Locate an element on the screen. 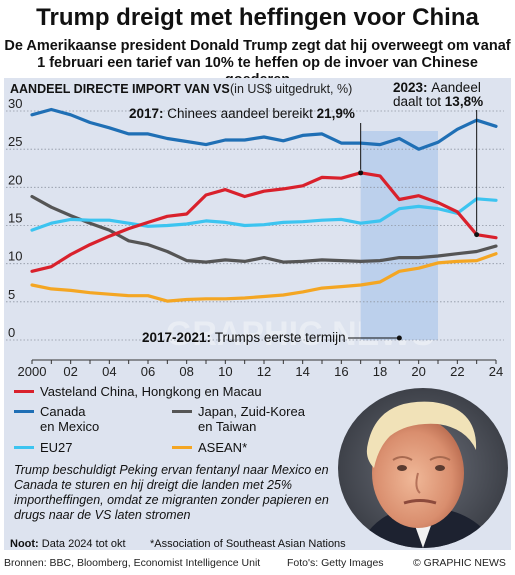 Image resolution: width=515 pixels, height=575 pixels. portrait-illustration is located at coordinates (423, 468).